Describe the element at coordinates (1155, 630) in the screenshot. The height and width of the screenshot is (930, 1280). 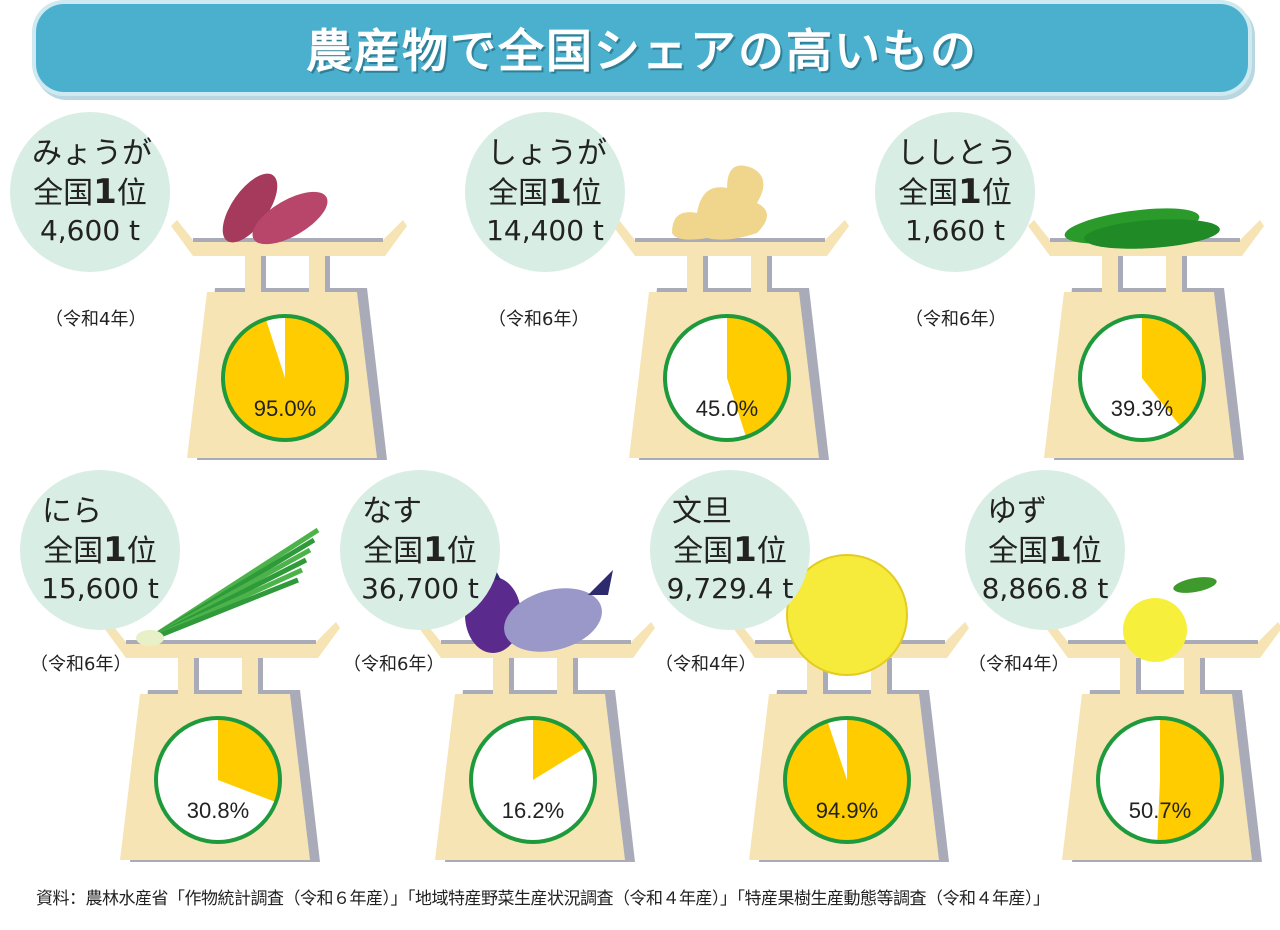
I see `yuzu-fruit` at that location.